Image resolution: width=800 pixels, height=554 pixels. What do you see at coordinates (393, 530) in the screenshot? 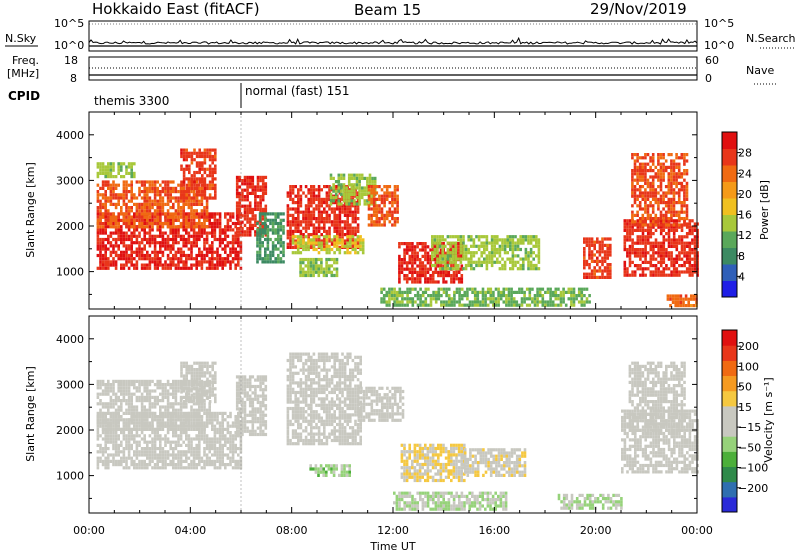
I see `x-tick-label: 12:00` at bounding box center [393, 530].